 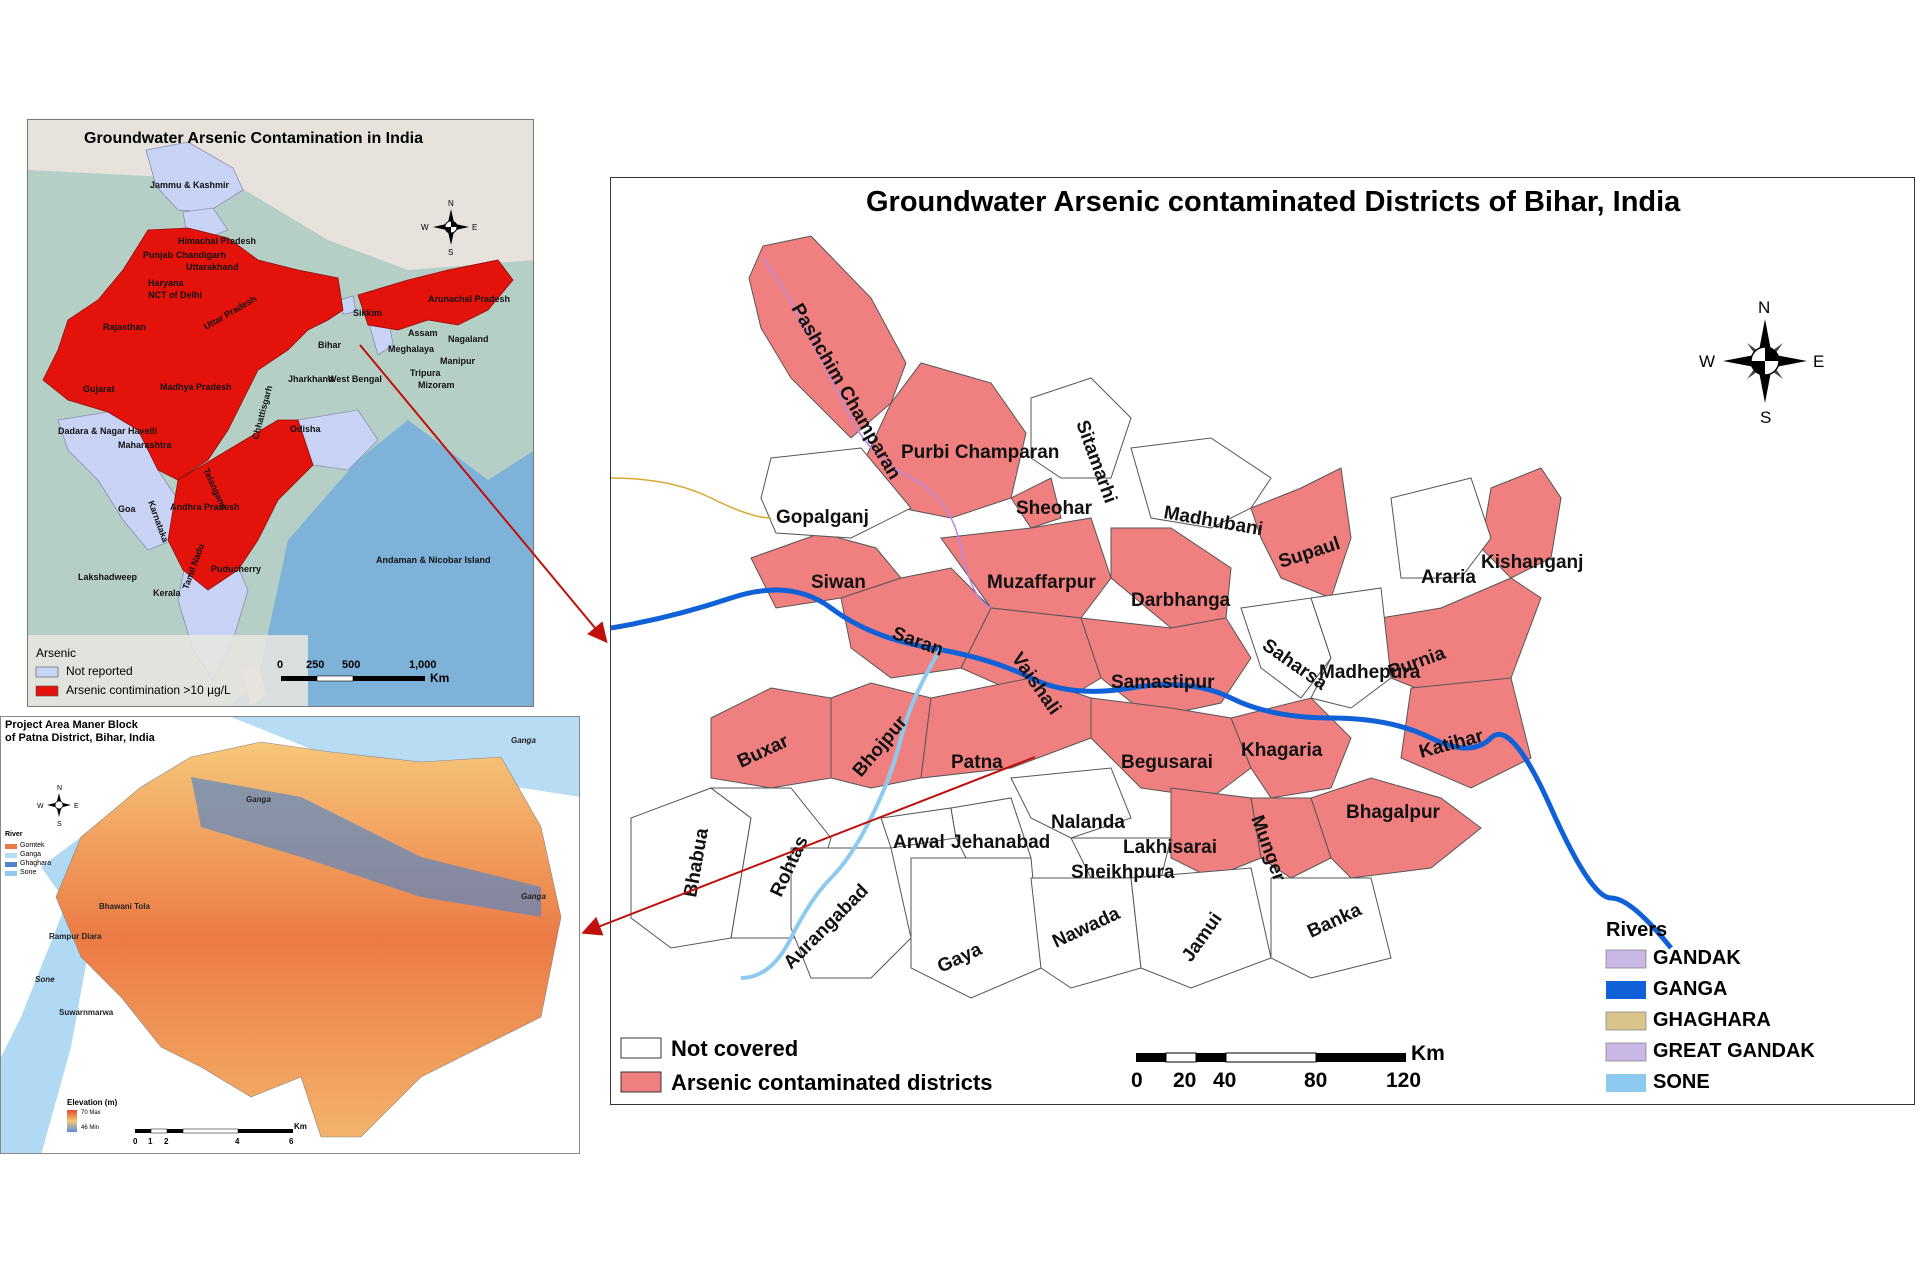 What do you see at coordinates (148, 690) in the screenshot?
I see `india-legend-contamination: Arsenic contimination >10 µg/L` at bounding box center [148, 690].